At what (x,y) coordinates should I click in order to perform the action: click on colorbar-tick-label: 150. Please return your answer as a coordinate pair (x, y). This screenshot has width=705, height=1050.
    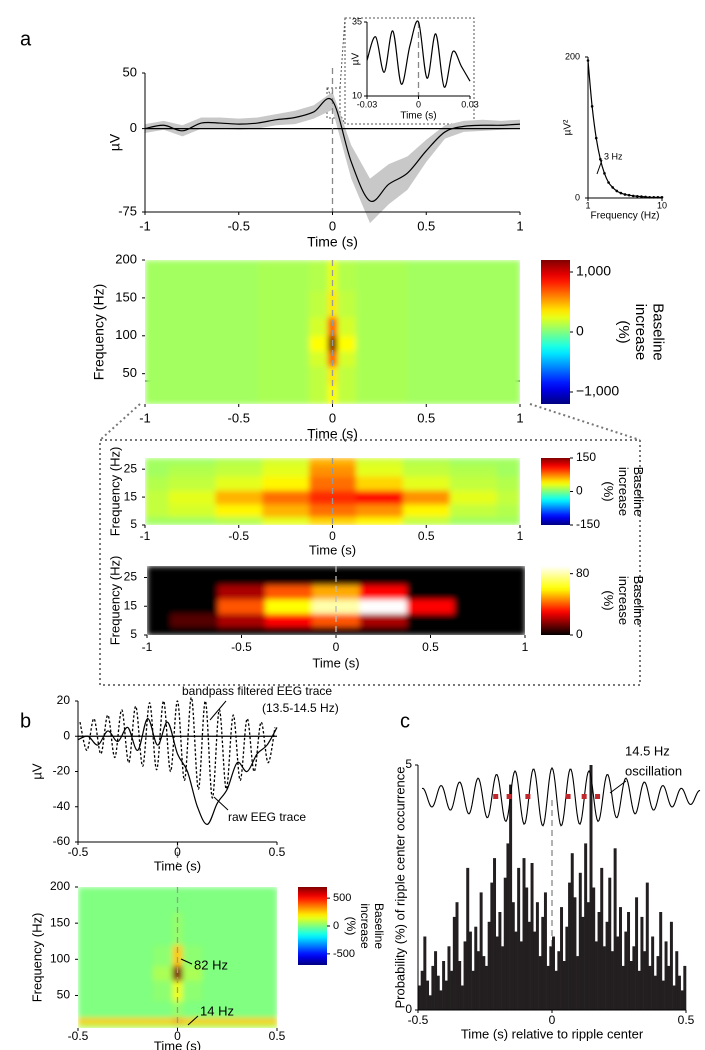
    Looking at the image, I should click on (586, 457).